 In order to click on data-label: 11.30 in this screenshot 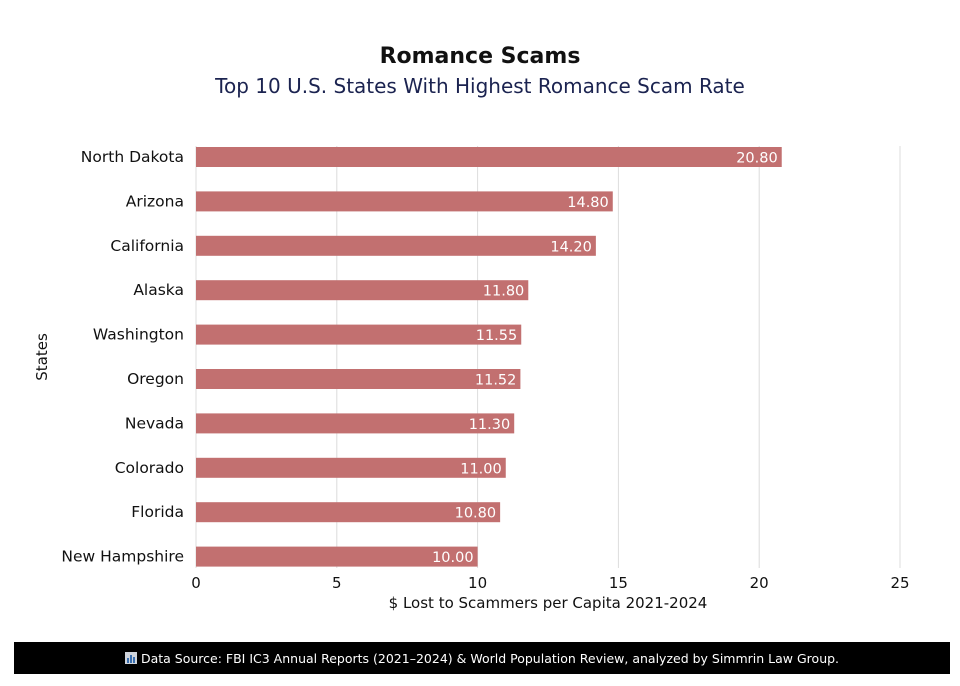, I will do `click(490, 425)`.